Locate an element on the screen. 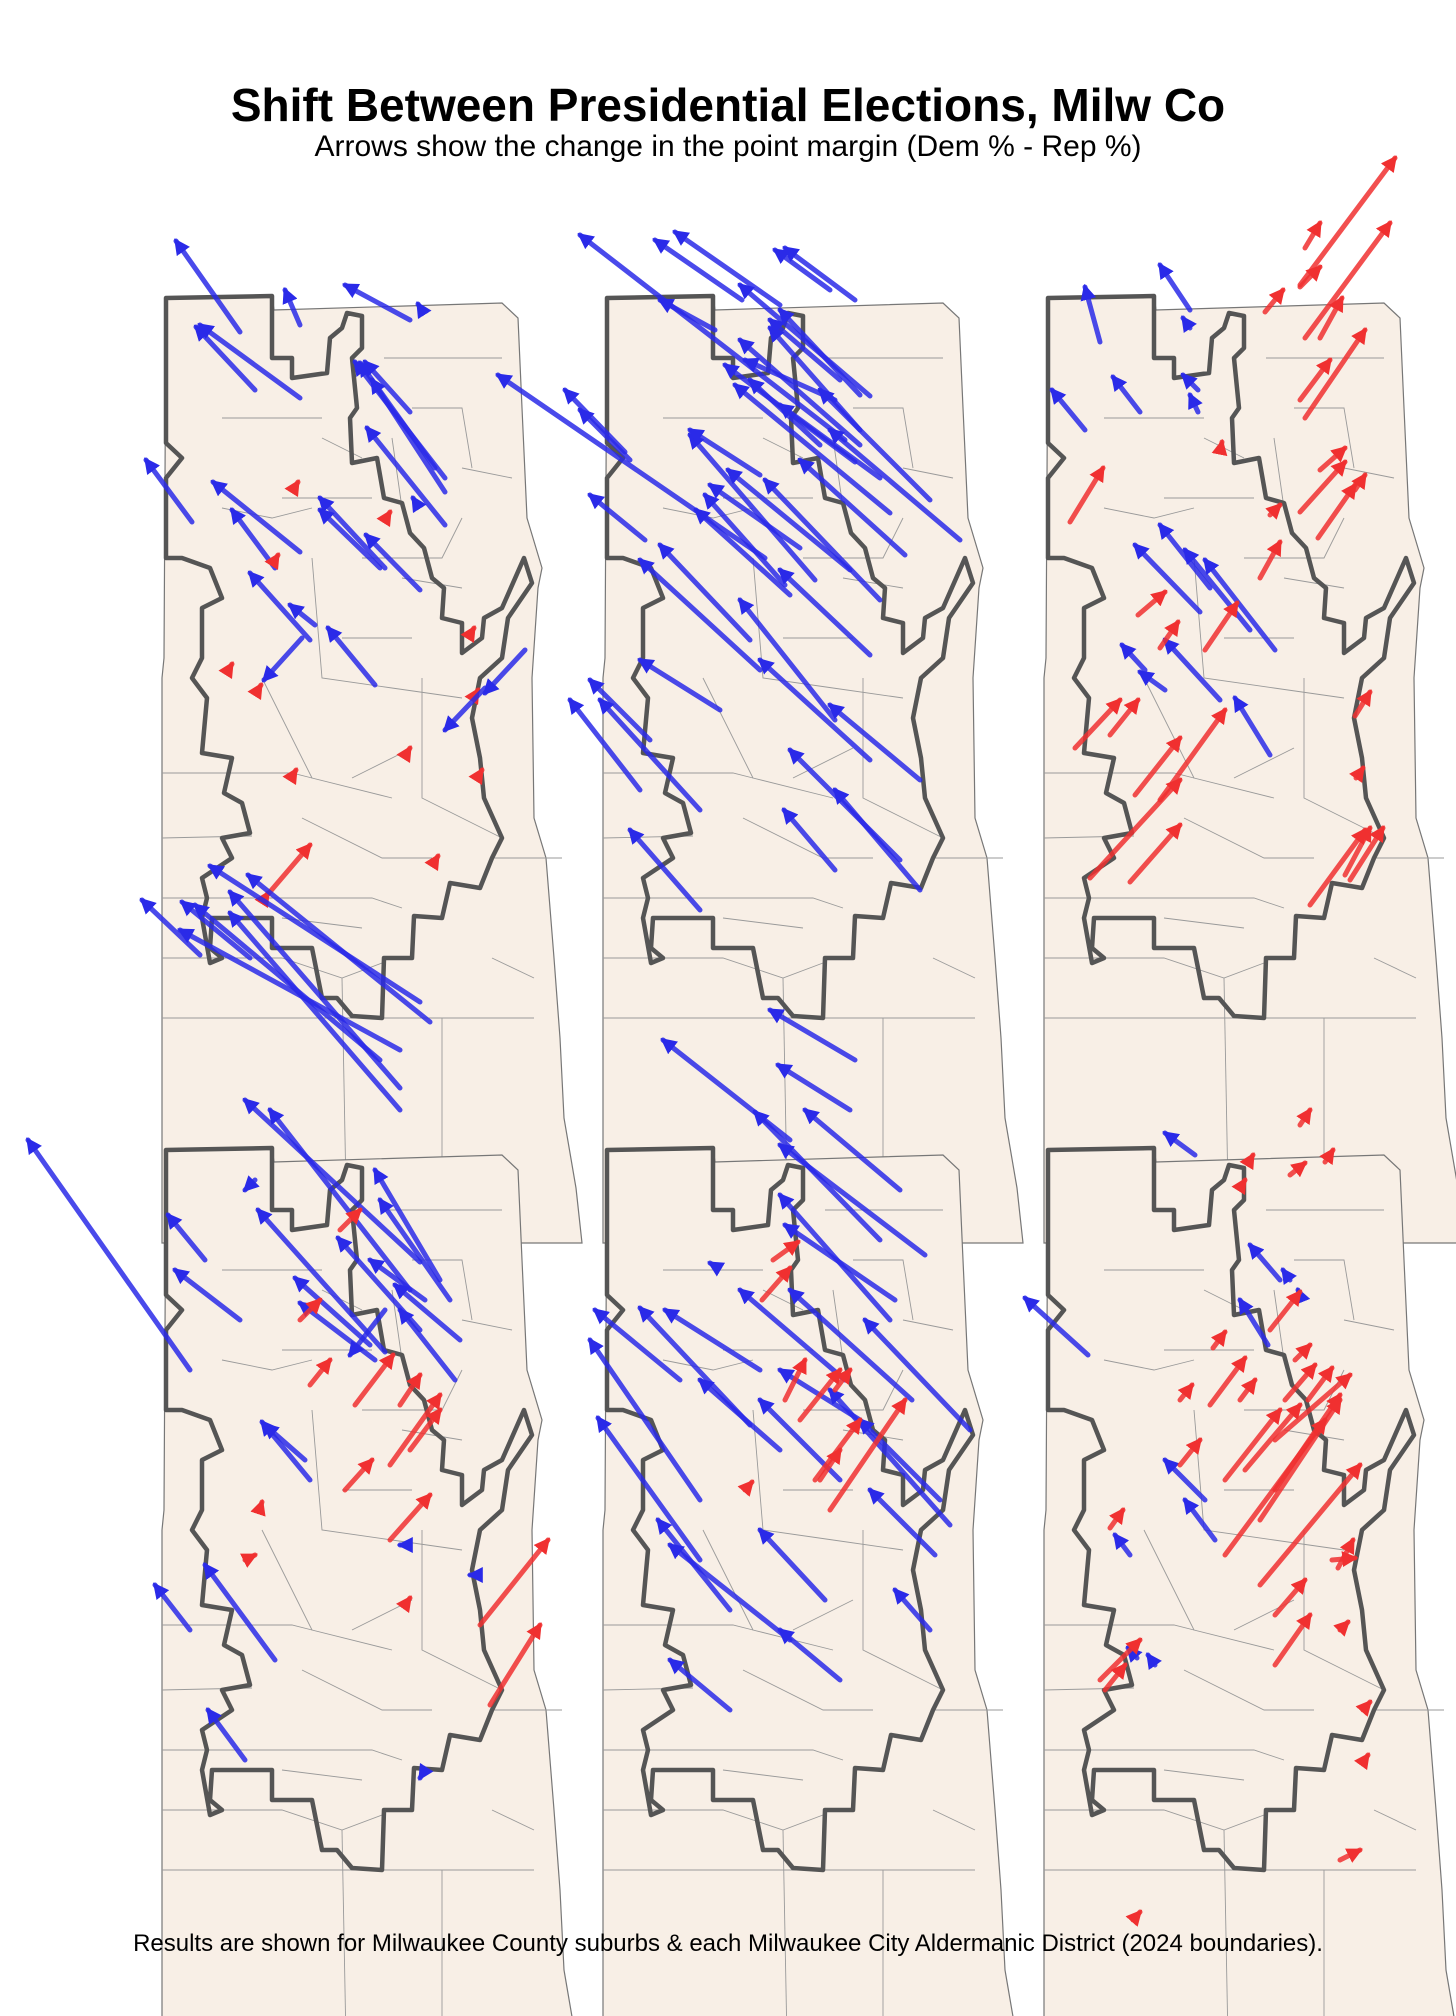 The height and width of the screenshot is (2016, 1456). map-panel: 2016 to 2020 is located at coordinates (808, 1580).